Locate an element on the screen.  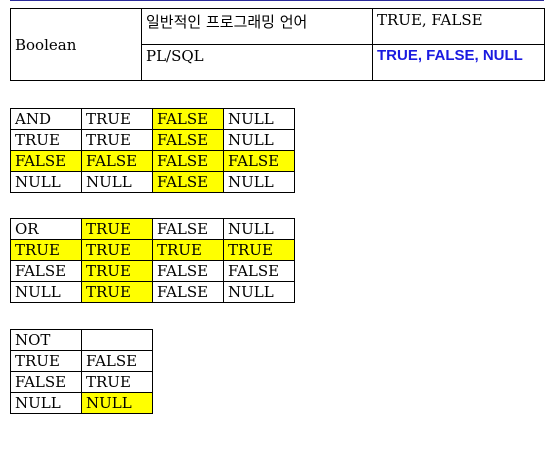
context-cell: 일반적인 프로그래밍 언어 is located at coordinates (257, 26).